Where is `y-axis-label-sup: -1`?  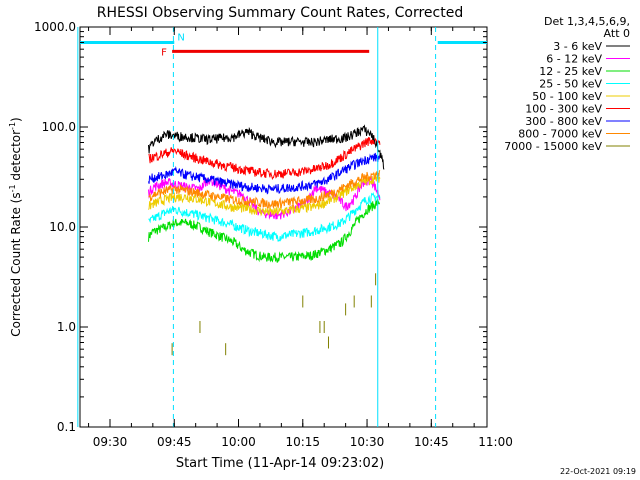 y-axis-label-sup: -1 is located at coordinates (12, 188).